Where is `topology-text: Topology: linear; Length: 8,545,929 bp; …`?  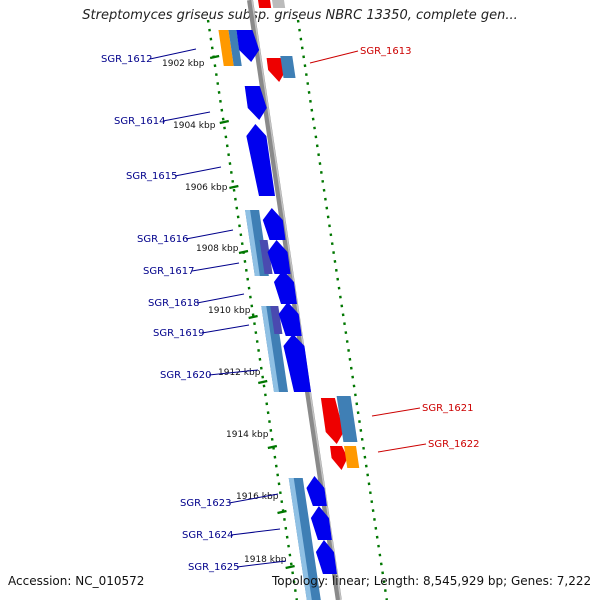 topology-text: Topology: linear; Length: 8,545,929 bp; … is located at coordinates (432, 581).